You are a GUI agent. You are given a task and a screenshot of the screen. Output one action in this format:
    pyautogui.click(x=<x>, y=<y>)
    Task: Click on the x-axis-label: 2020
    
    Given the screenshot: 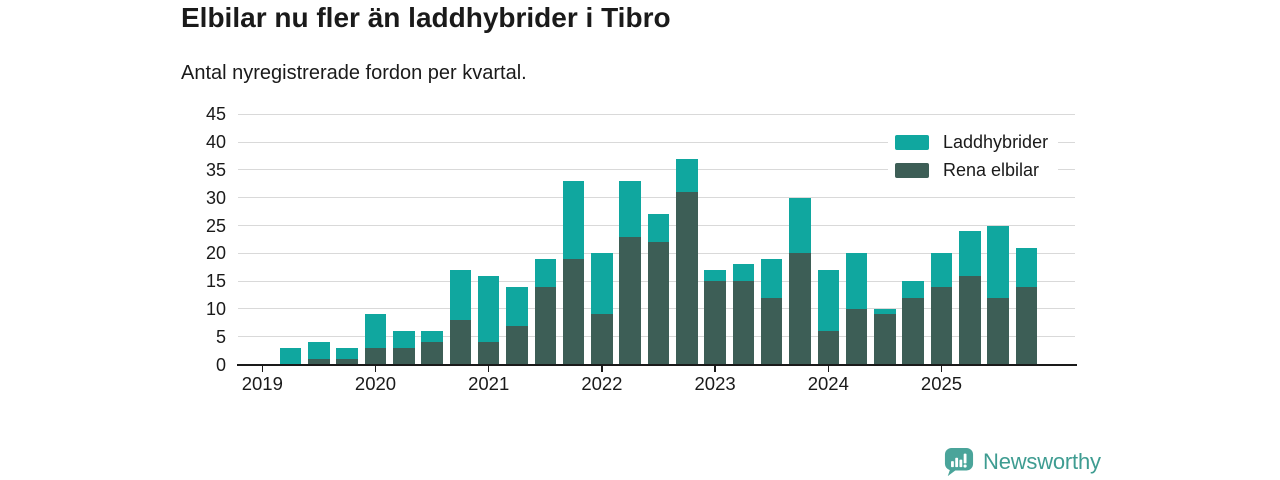 What is the action you would take?
    pyautogui.click(x=375, y=383)
    